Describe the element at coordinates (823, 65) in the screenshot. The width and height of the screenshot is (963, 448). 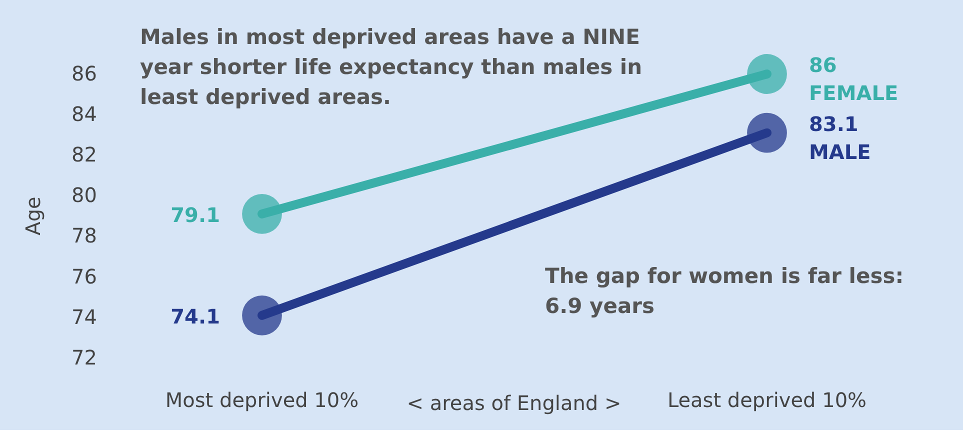
I see `data-label: 86` at that location.